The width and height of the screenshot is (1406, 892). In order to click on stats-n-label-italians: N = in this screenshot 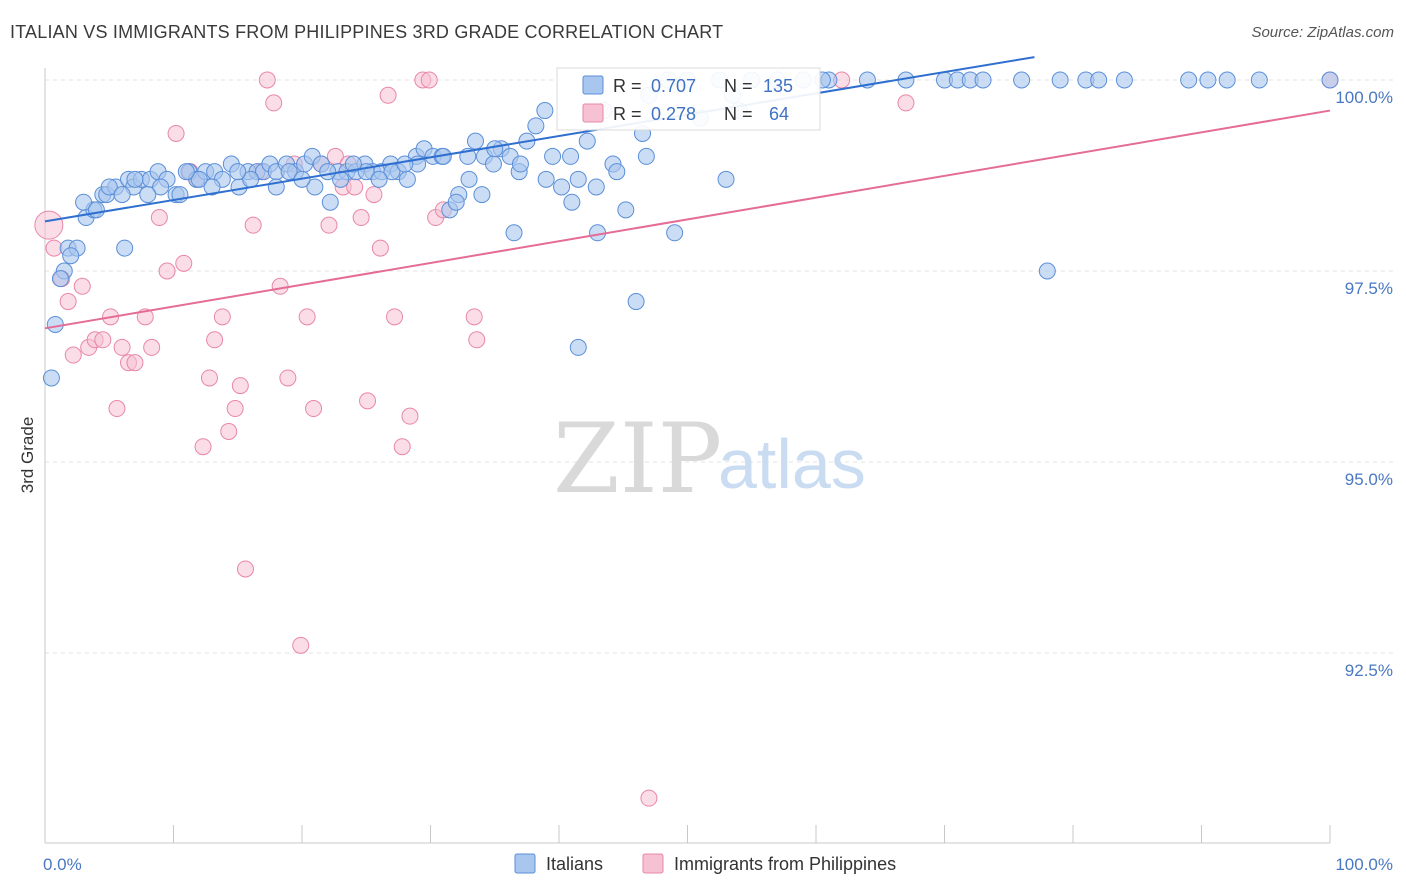, I will do `click(738, 86)`.